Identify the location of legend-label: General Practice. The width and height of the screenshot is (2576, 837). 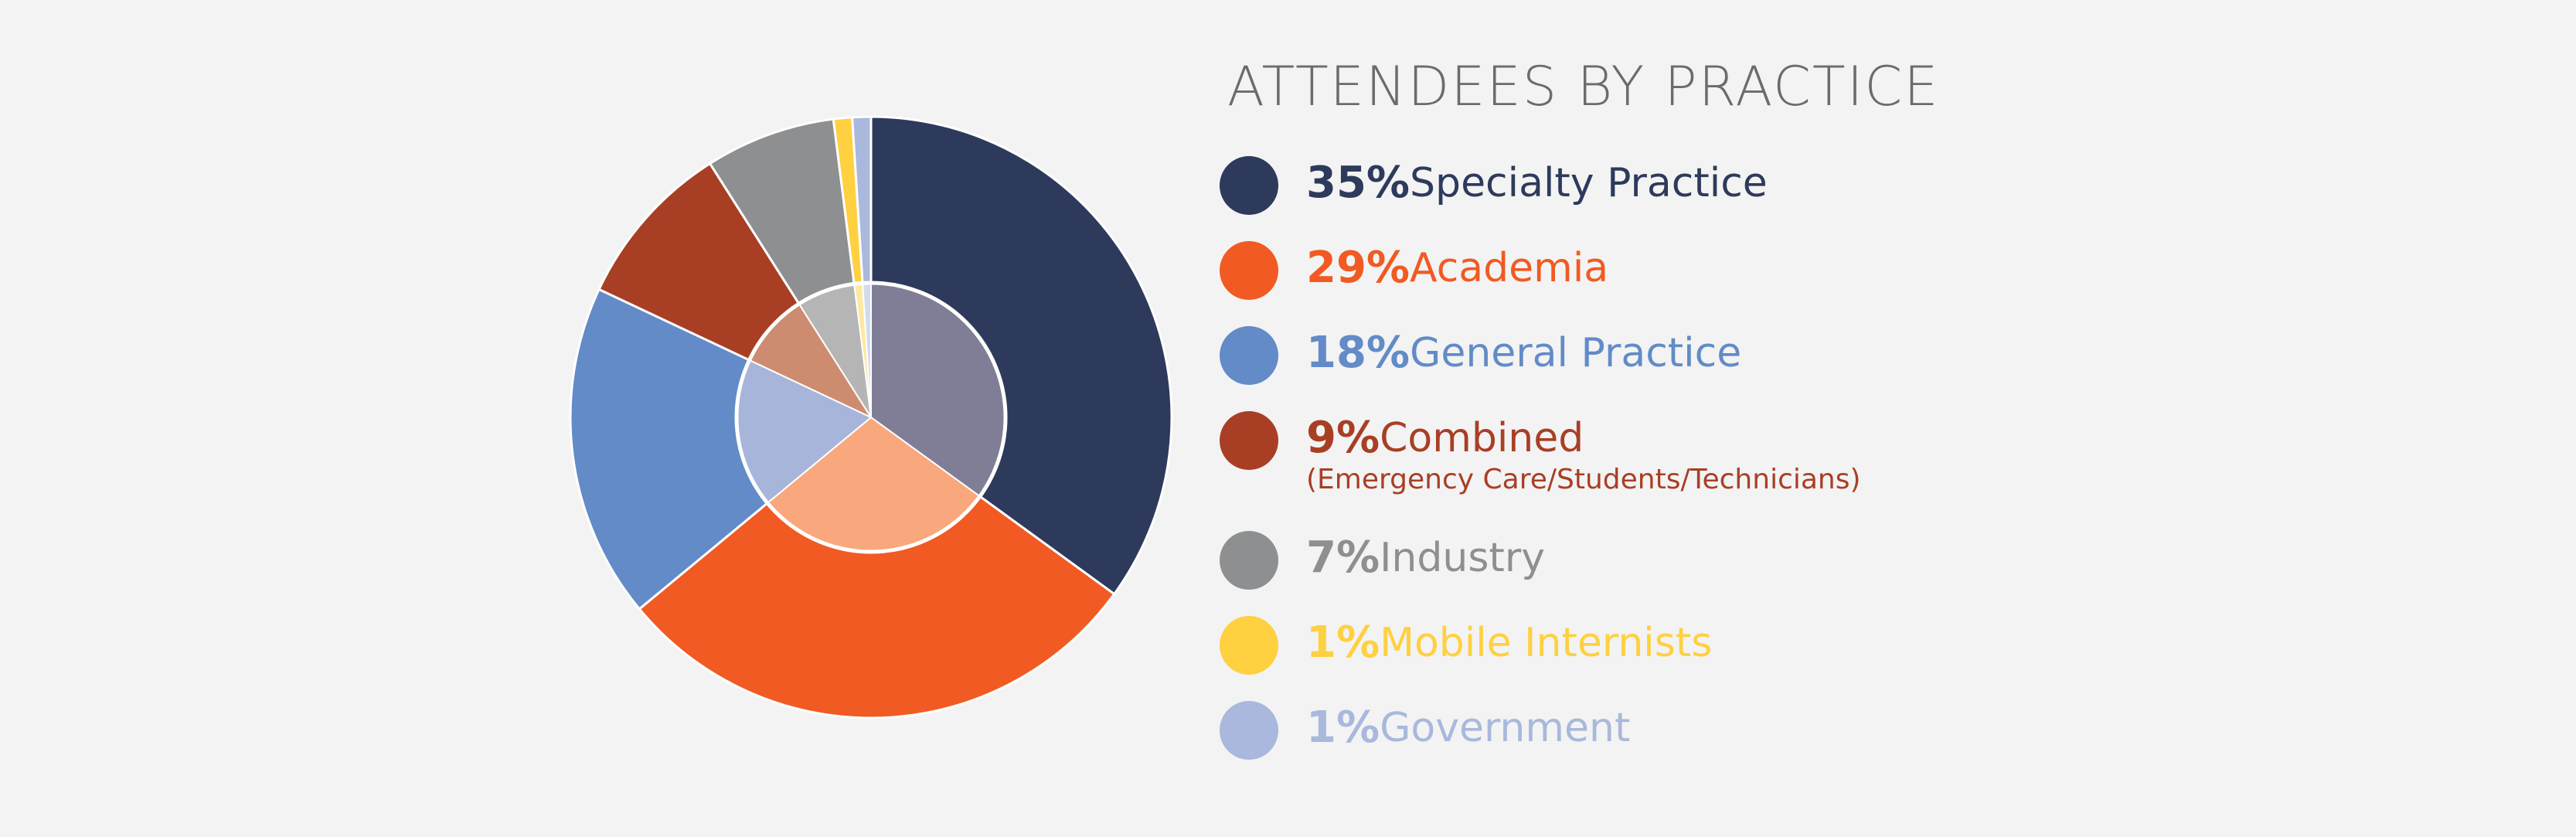
(1575, 353).